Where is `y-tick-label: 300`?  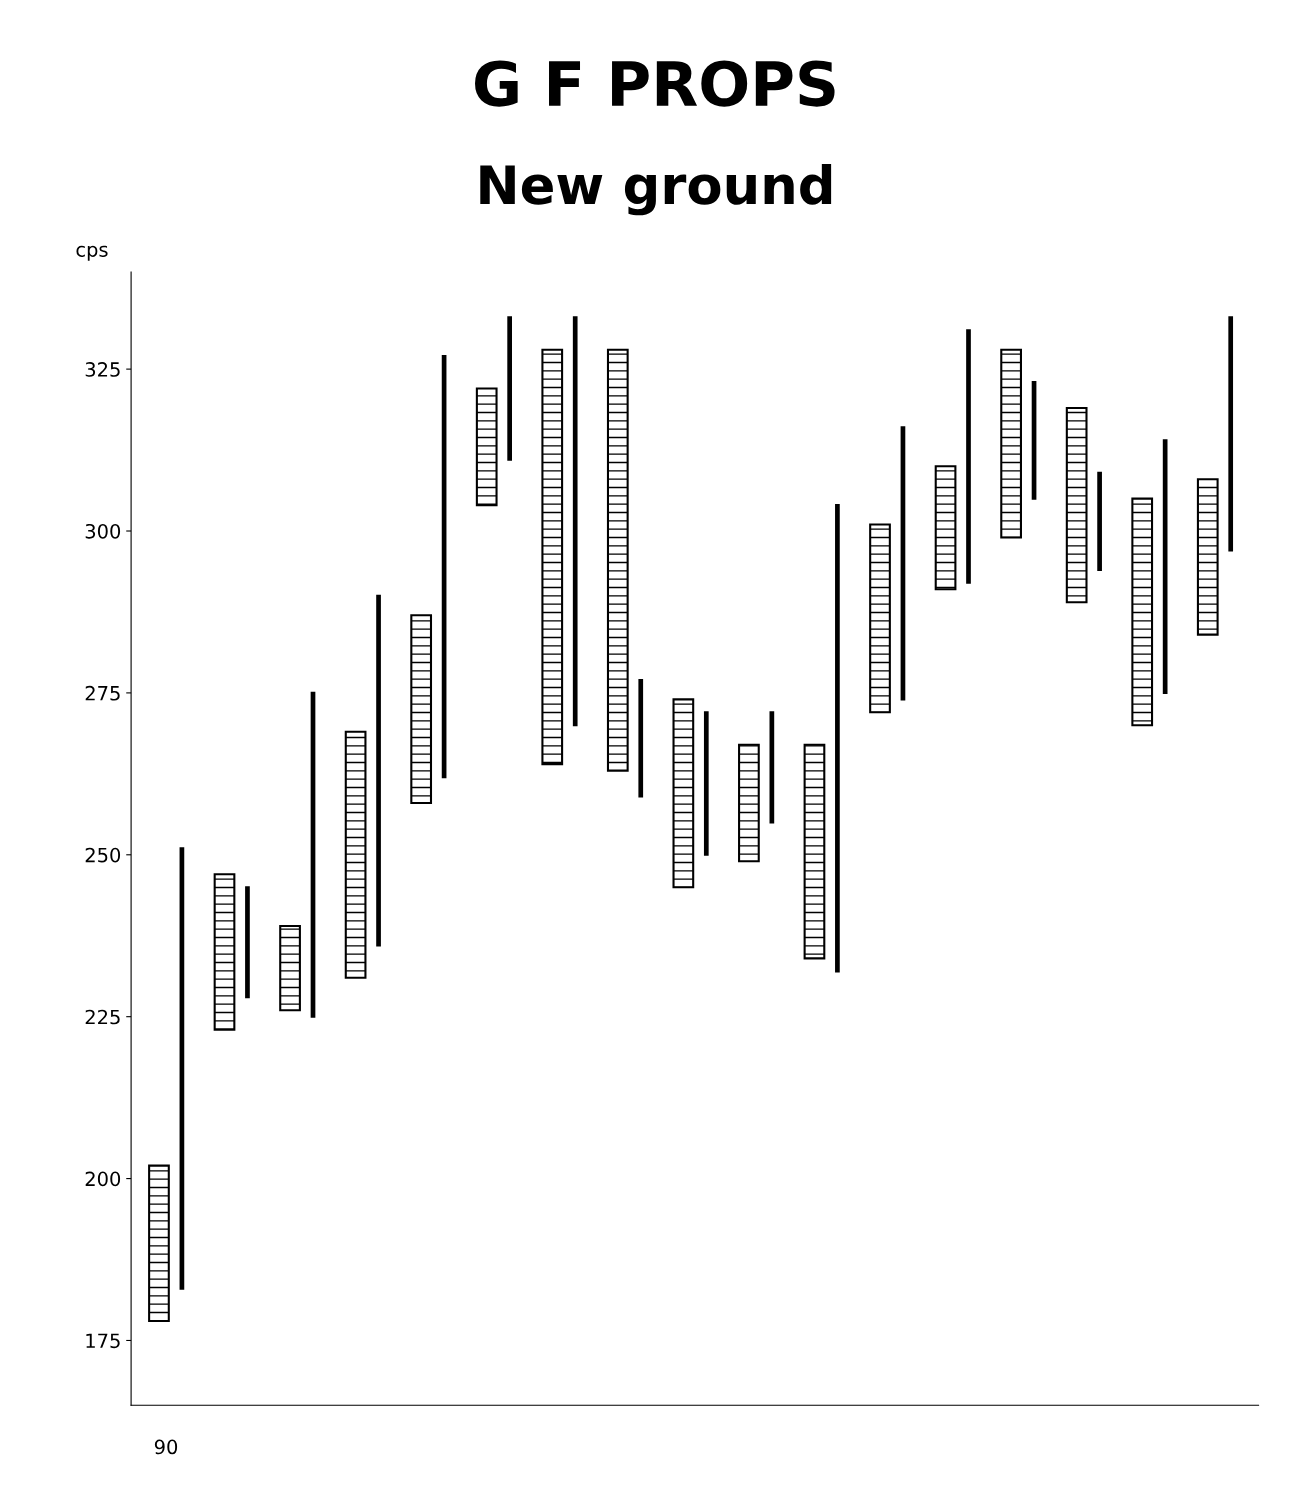
y-tick-label: 300 is located at coordinates (103, 531).